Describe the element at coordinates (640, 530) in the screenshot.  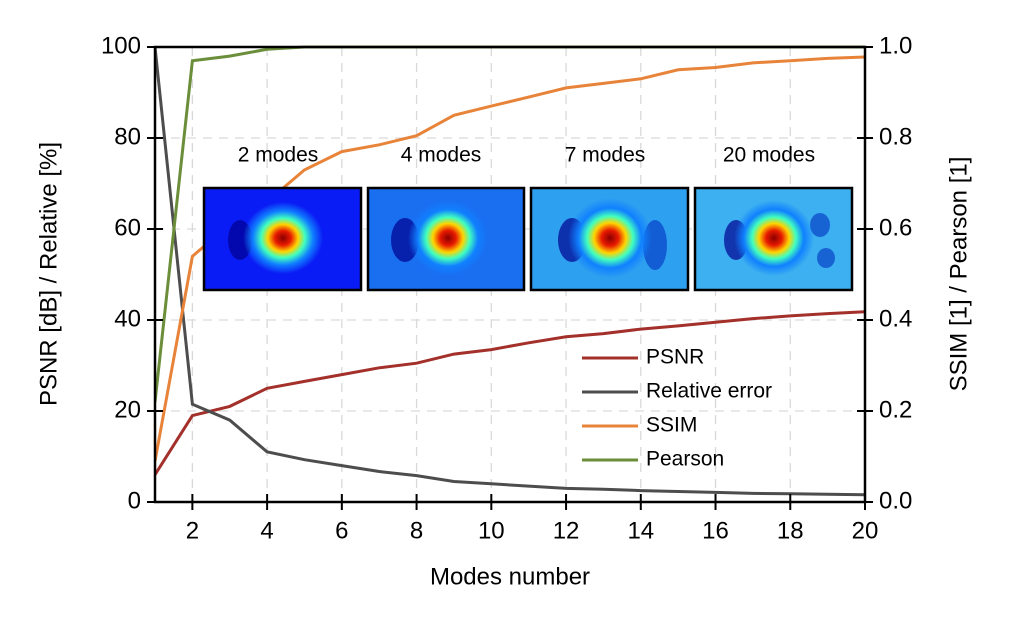
I see `x-tick-label: 14` at that location.